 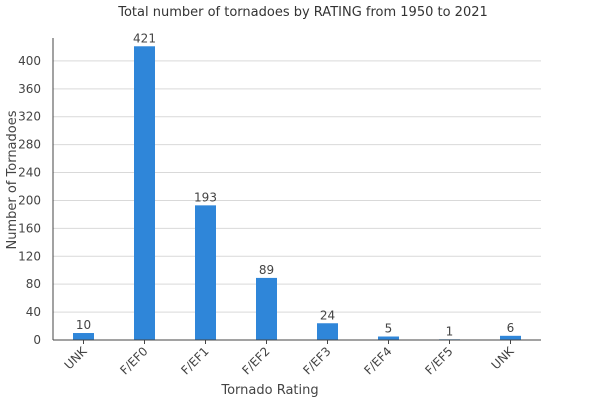 What do you see at coordinates (29, 228) in the screenshot?
I see `y-tick-label: 160` at bounding box center [29, 228].